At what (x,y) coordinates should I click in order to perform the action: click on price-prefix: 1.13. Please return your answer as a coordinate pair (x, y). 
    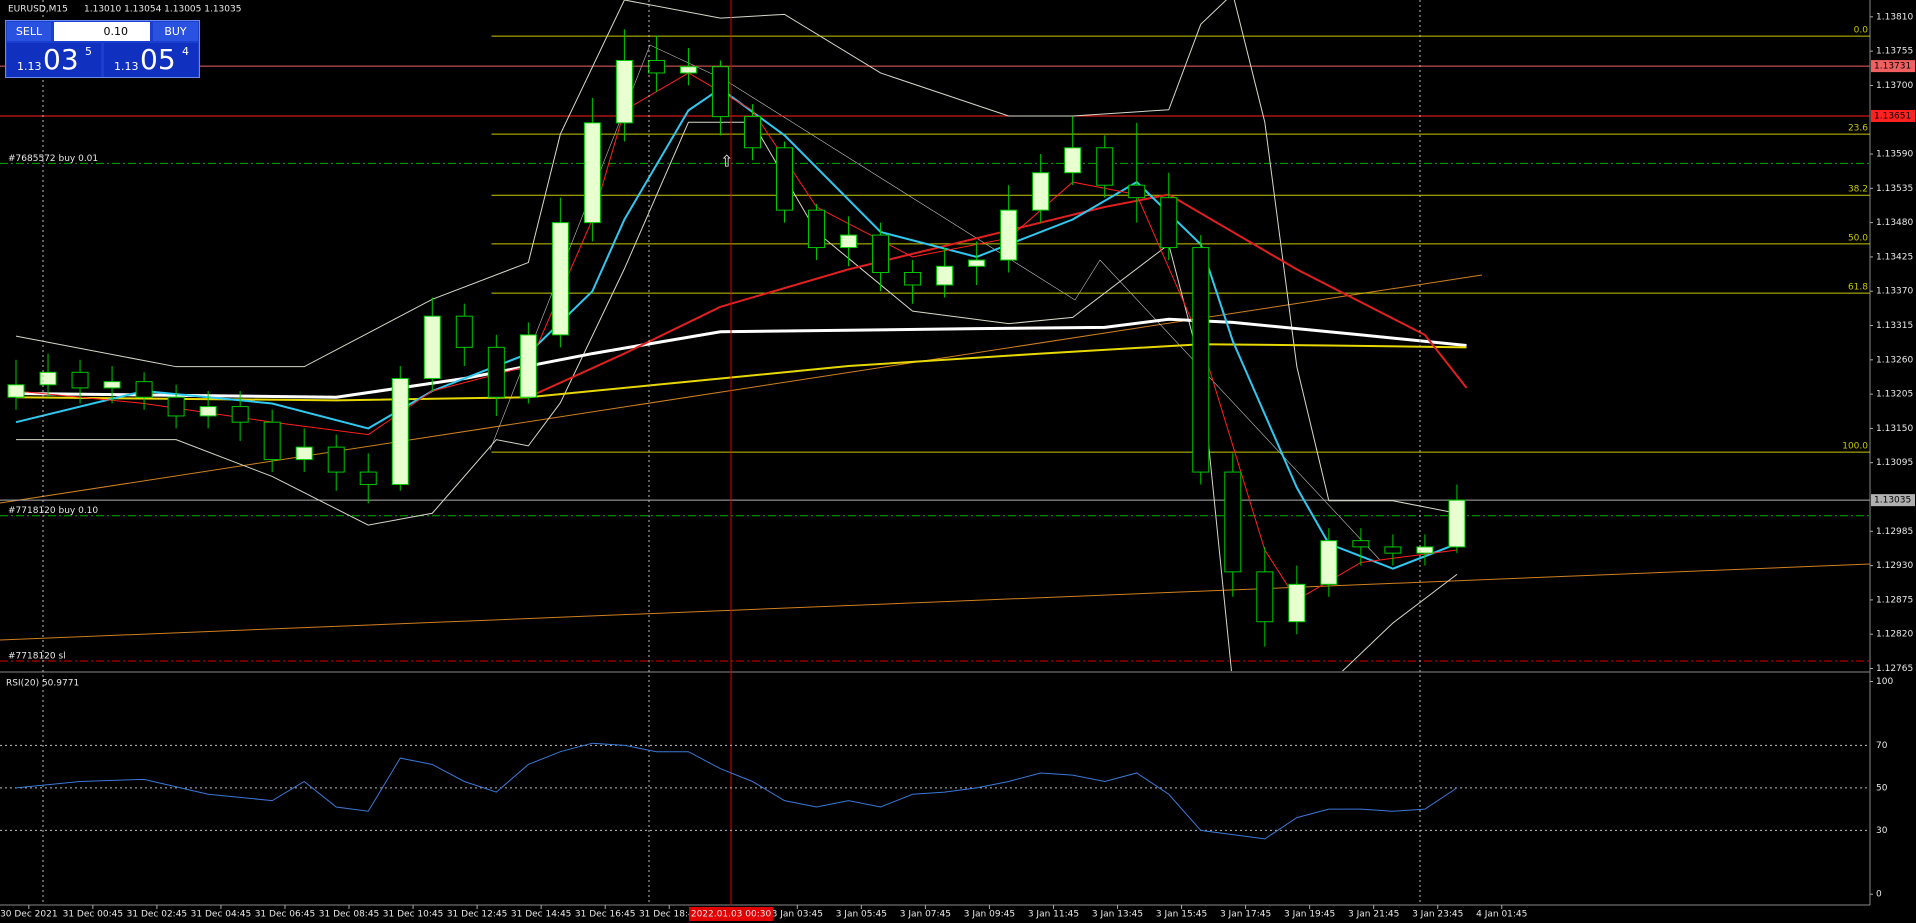
    Looking at the image, I should click on (29, 66).